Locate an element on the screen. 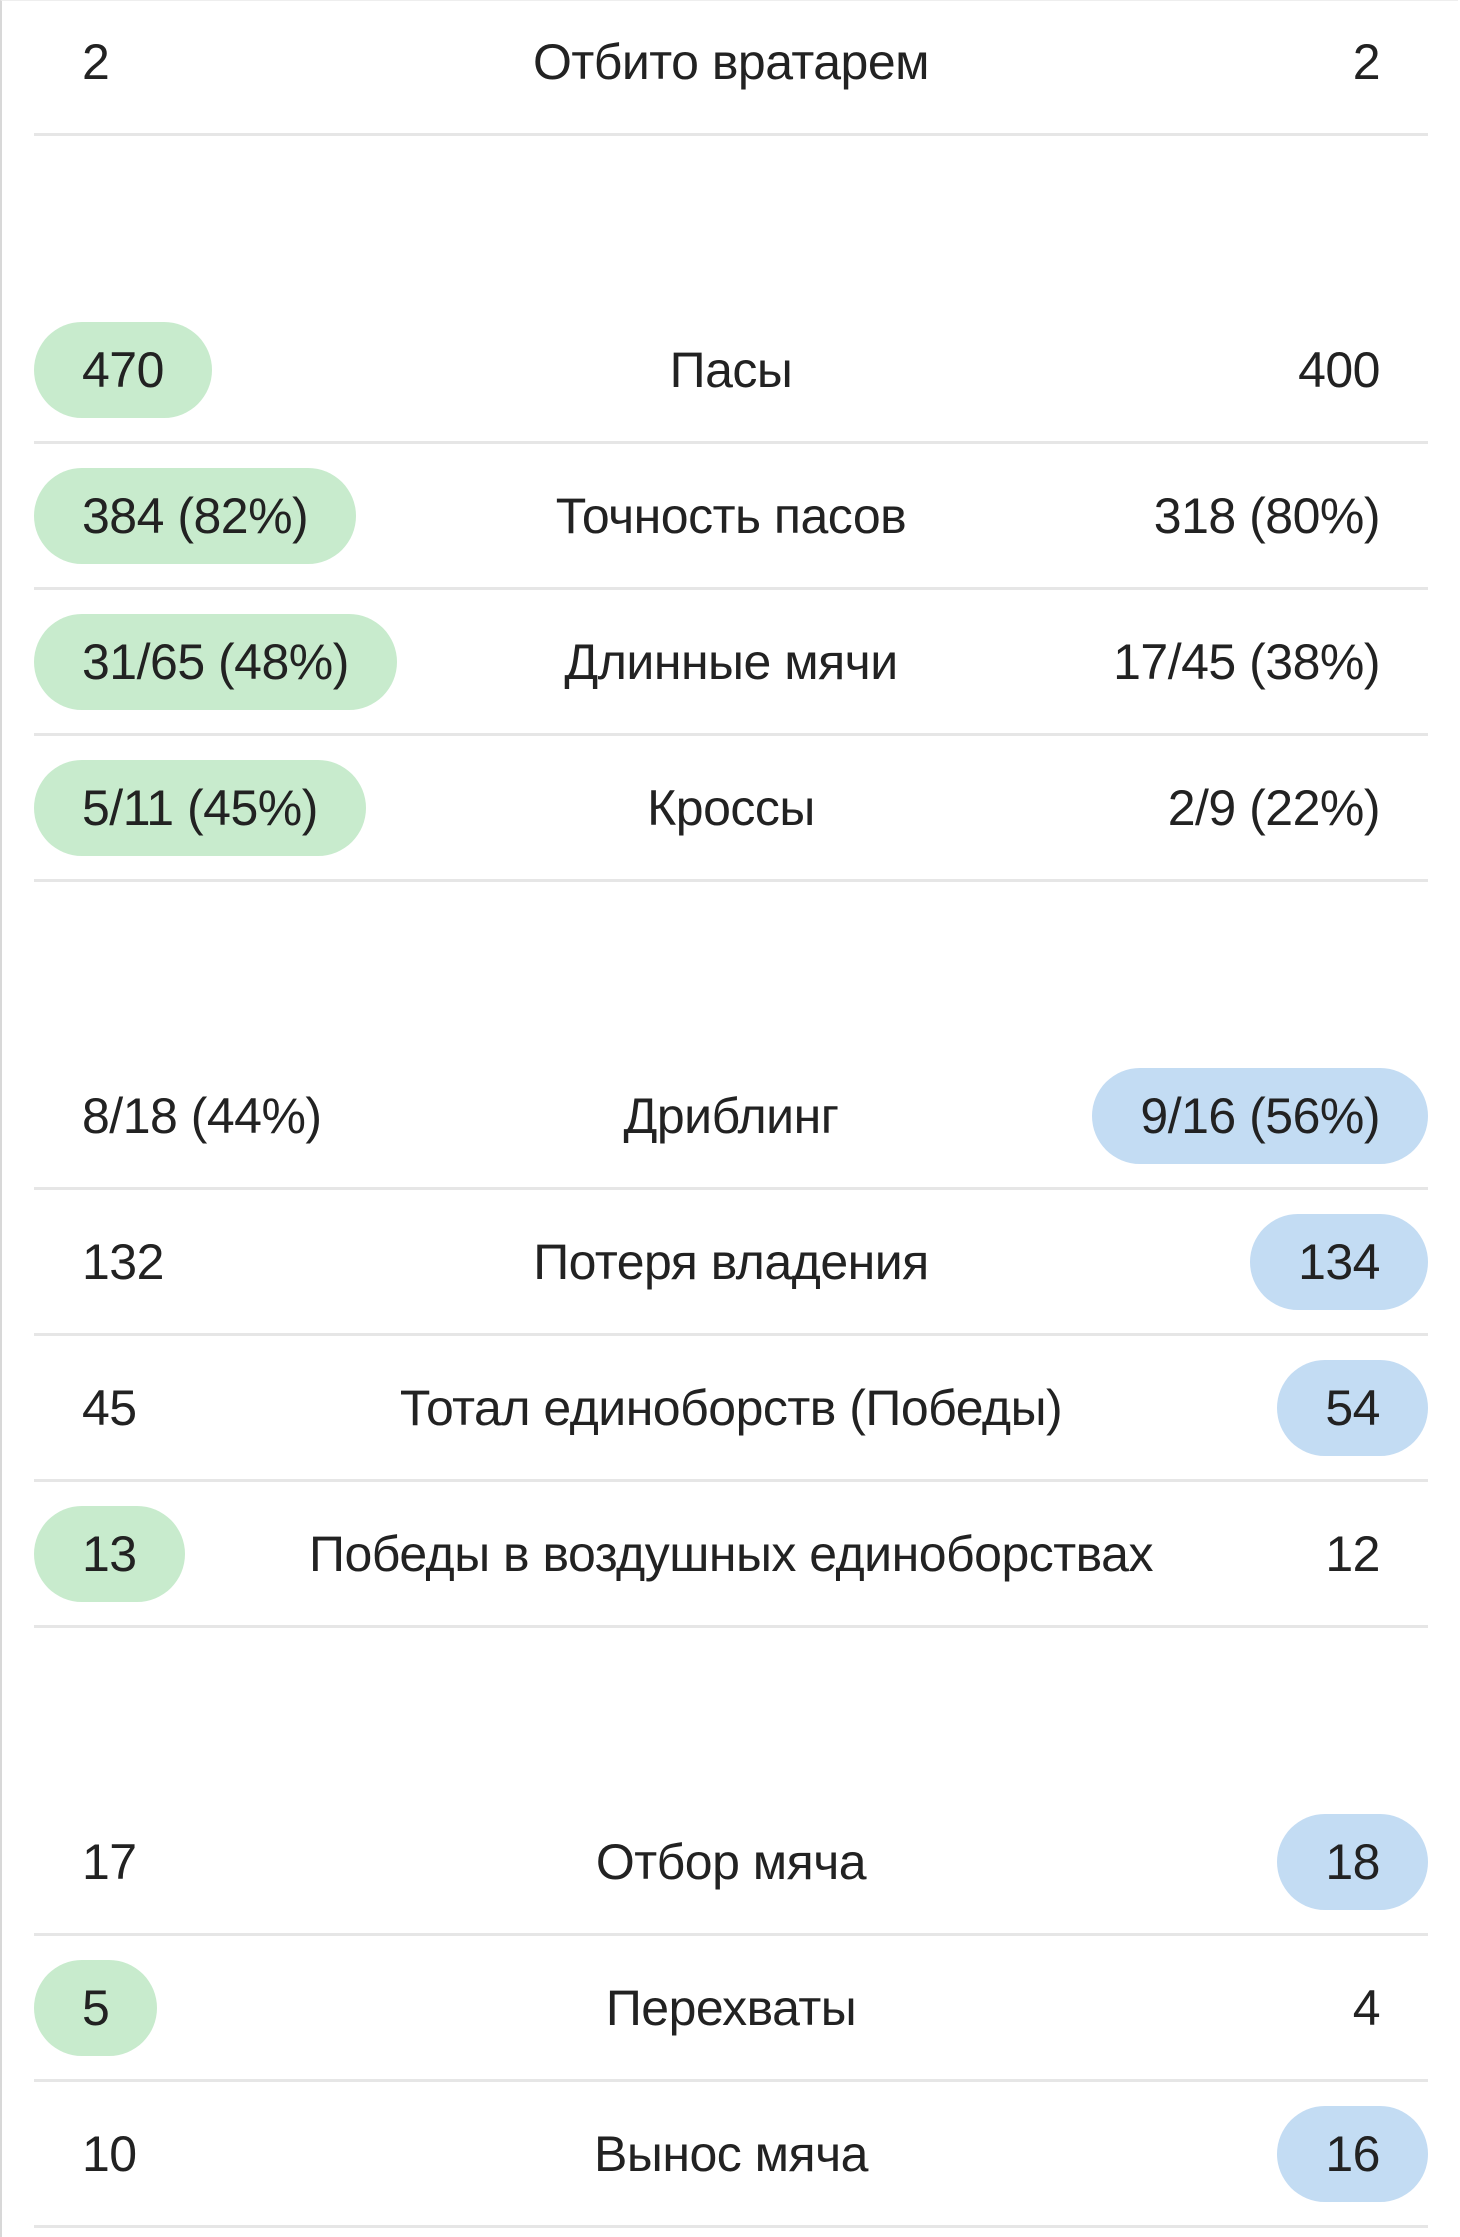 The image size is (1460, 2237). stat-row: 31/65 (48%) Длинные мячи 17/45 (38%) is located at coordinates (731, 663).